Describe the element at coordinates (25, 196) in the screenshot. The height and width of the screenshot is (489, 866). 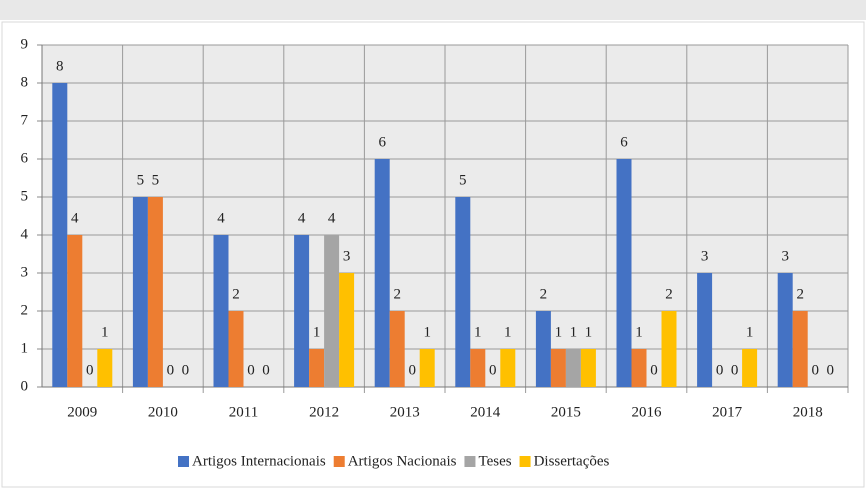
I see `y-tick-label: 5` at that location.